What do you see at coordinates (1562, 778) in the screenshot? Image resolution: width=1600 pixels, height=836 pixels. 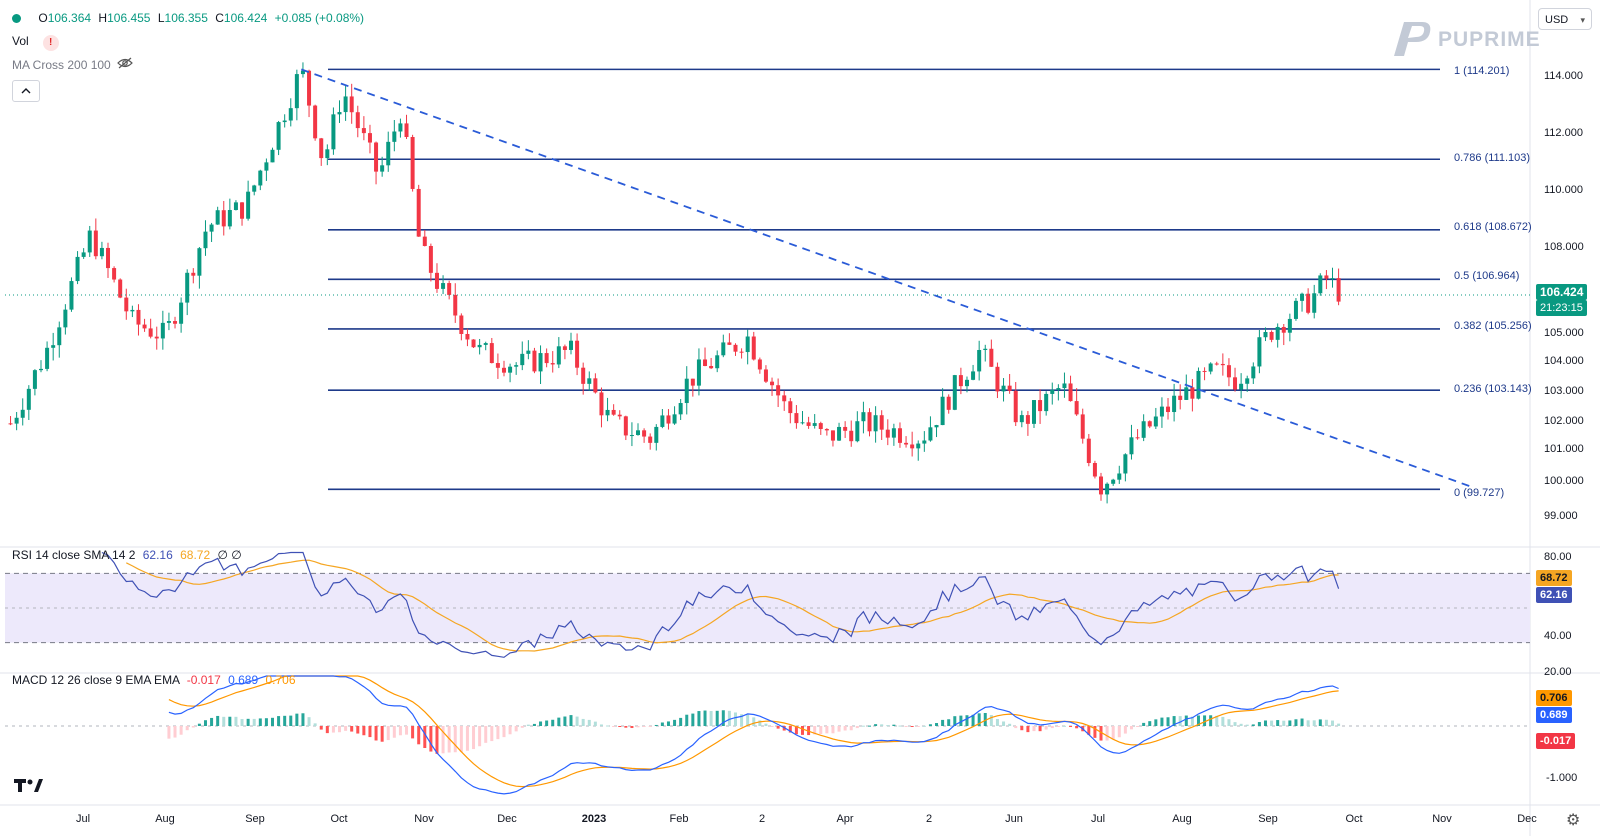 I see `macd-tick: -1.000` at bounding box center [1562, 778].